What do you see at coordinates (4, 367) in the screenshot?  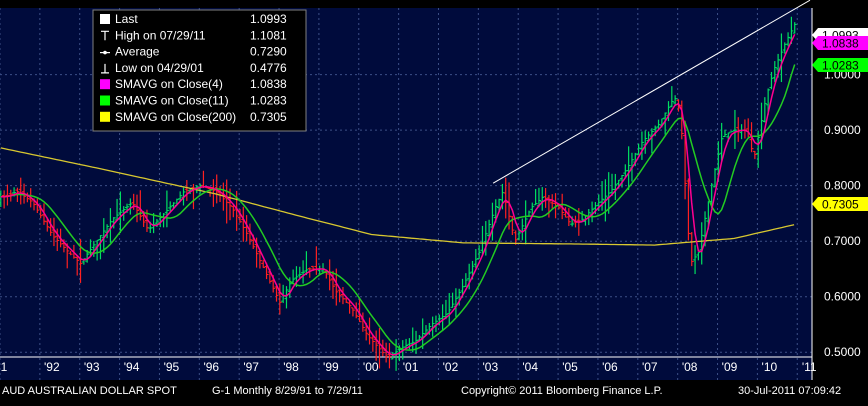 I see `x-tick-label: 1` at bounding box center [4, 367].